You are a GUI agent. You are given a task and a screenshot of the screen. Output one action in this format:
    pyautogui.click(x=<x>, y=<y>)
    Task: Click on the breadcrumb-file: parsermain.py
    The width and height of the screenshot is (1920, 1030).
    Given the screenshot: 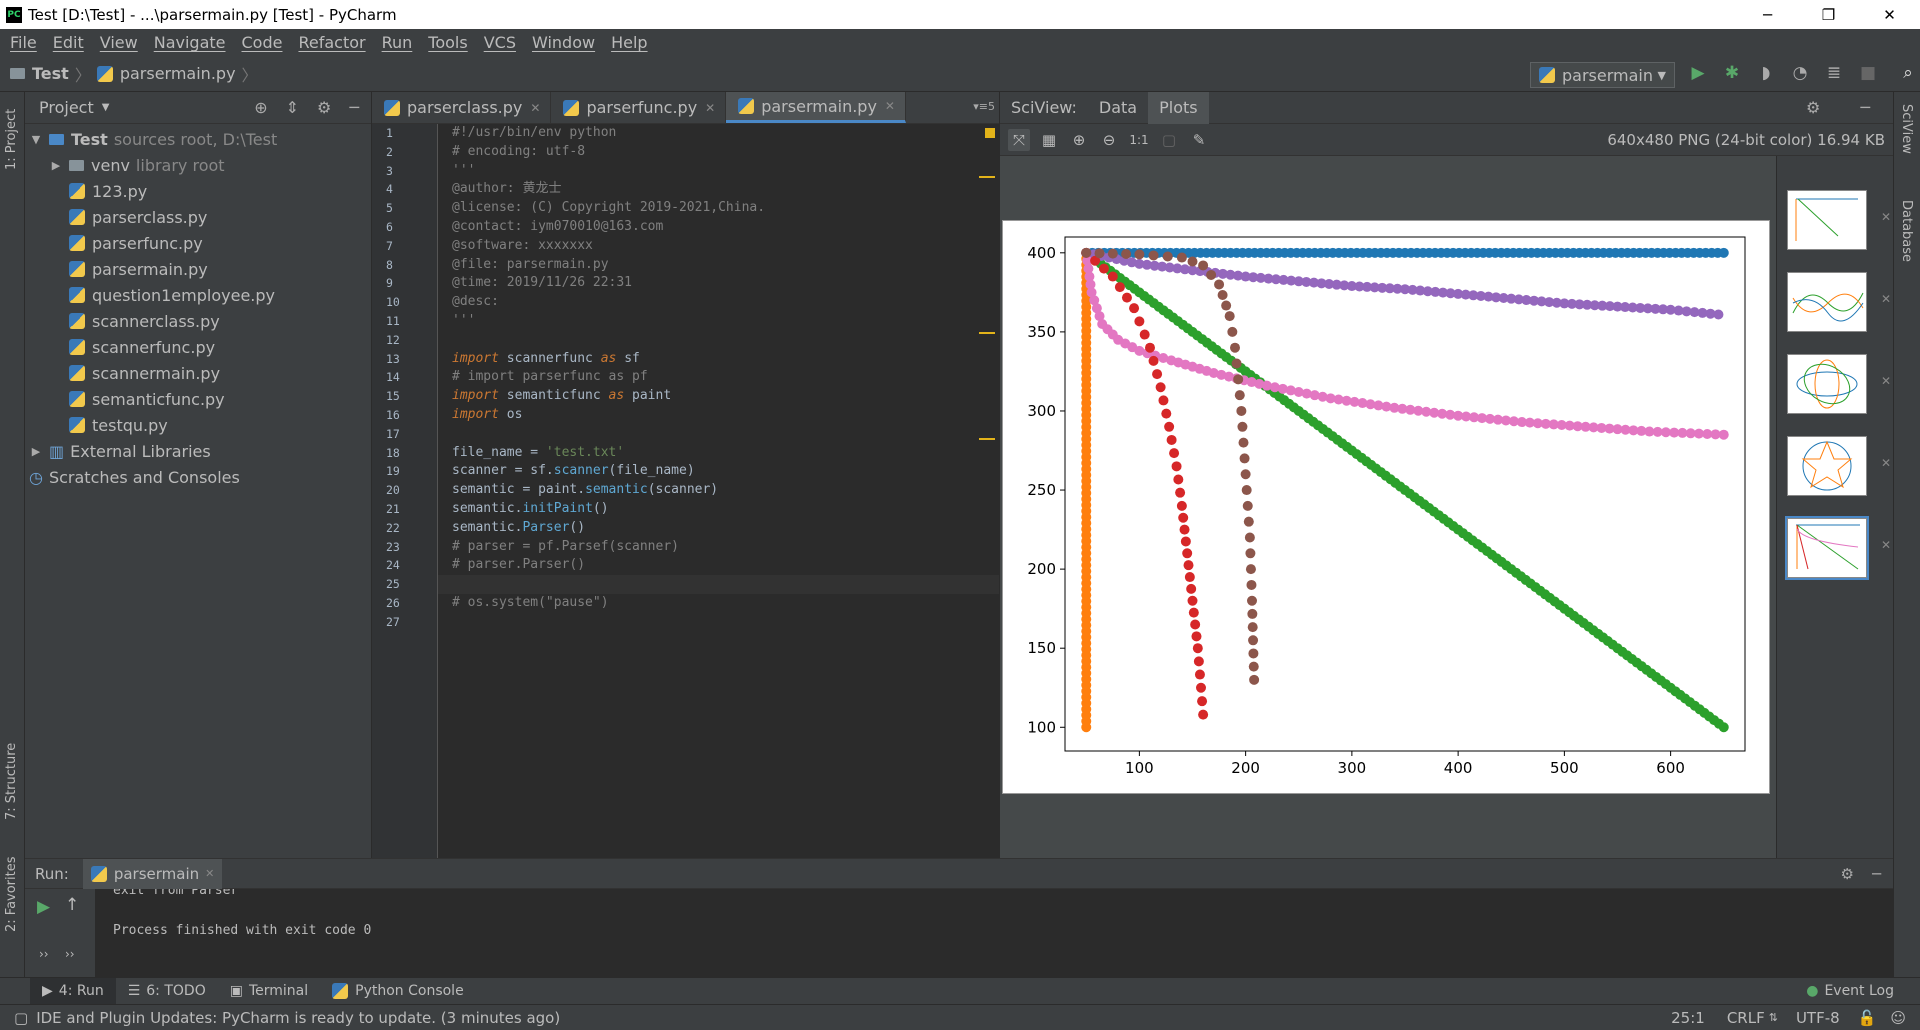 What is the action you would take?
    pyautogui.click(x=177, y=73)
    